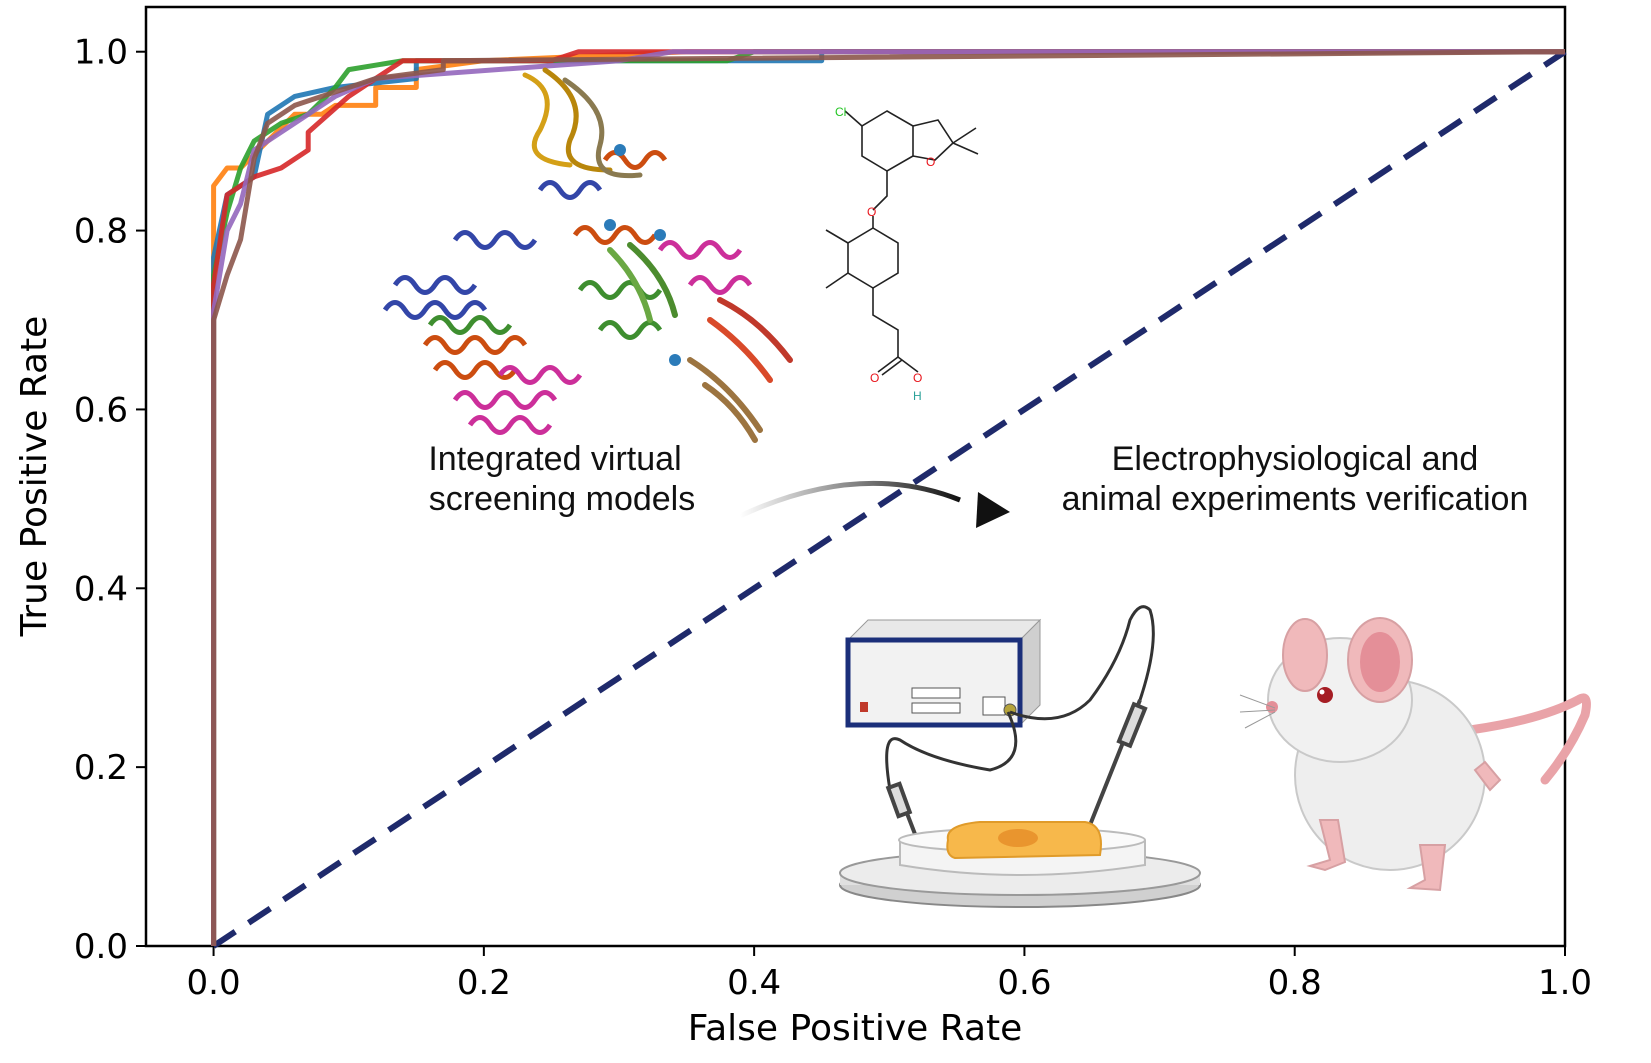 The image size is (1651, 1063). I want to click on atom-label-cl: Cl, so click(840, 112).